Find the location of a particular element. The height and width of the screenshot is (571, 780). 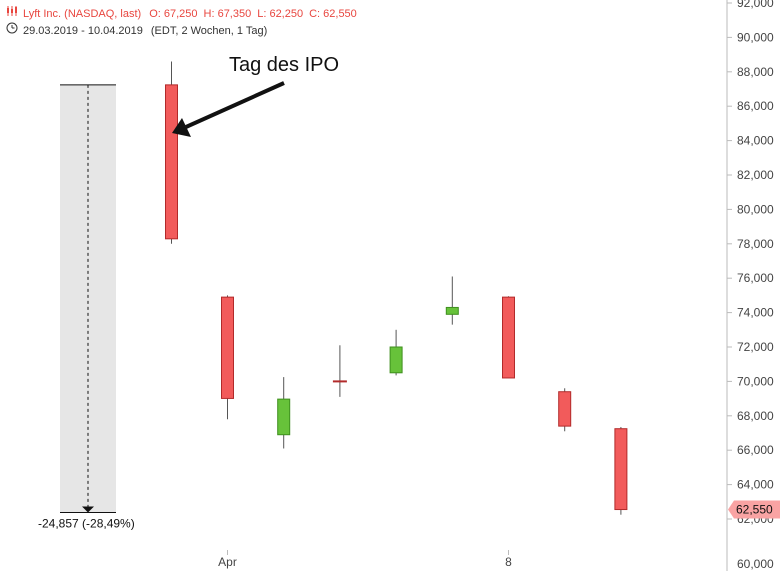

last-price-badge: 62,550 is located at coordinates (754, 509).